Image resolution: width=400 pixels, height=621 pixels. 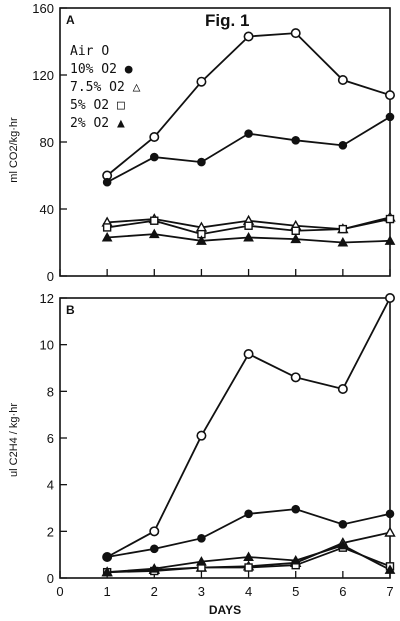 What do you see at coordinates (342, 591) in the screenshot?
I see `x-tick-label: 6` at bounding box center [342, 591].